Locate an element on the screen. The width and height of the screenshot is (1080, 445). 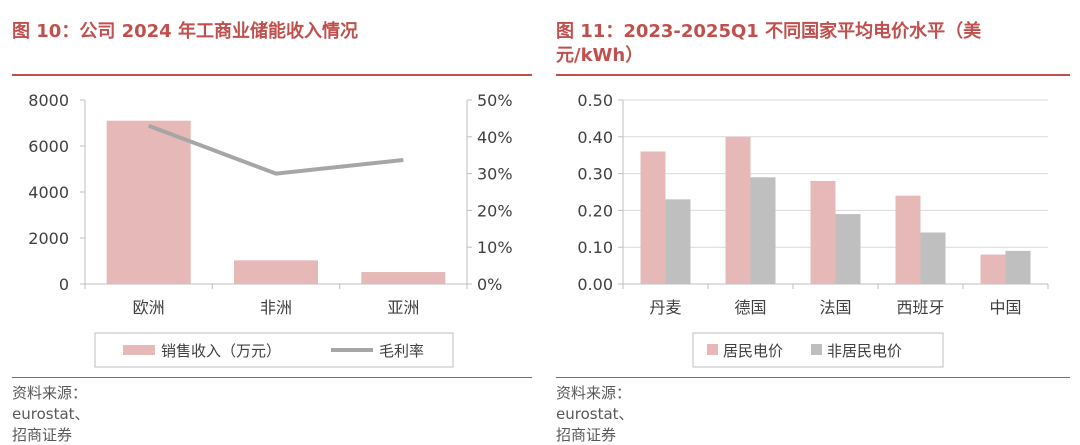
x-tick-label: 法国 is located at coordinates (835, 307).